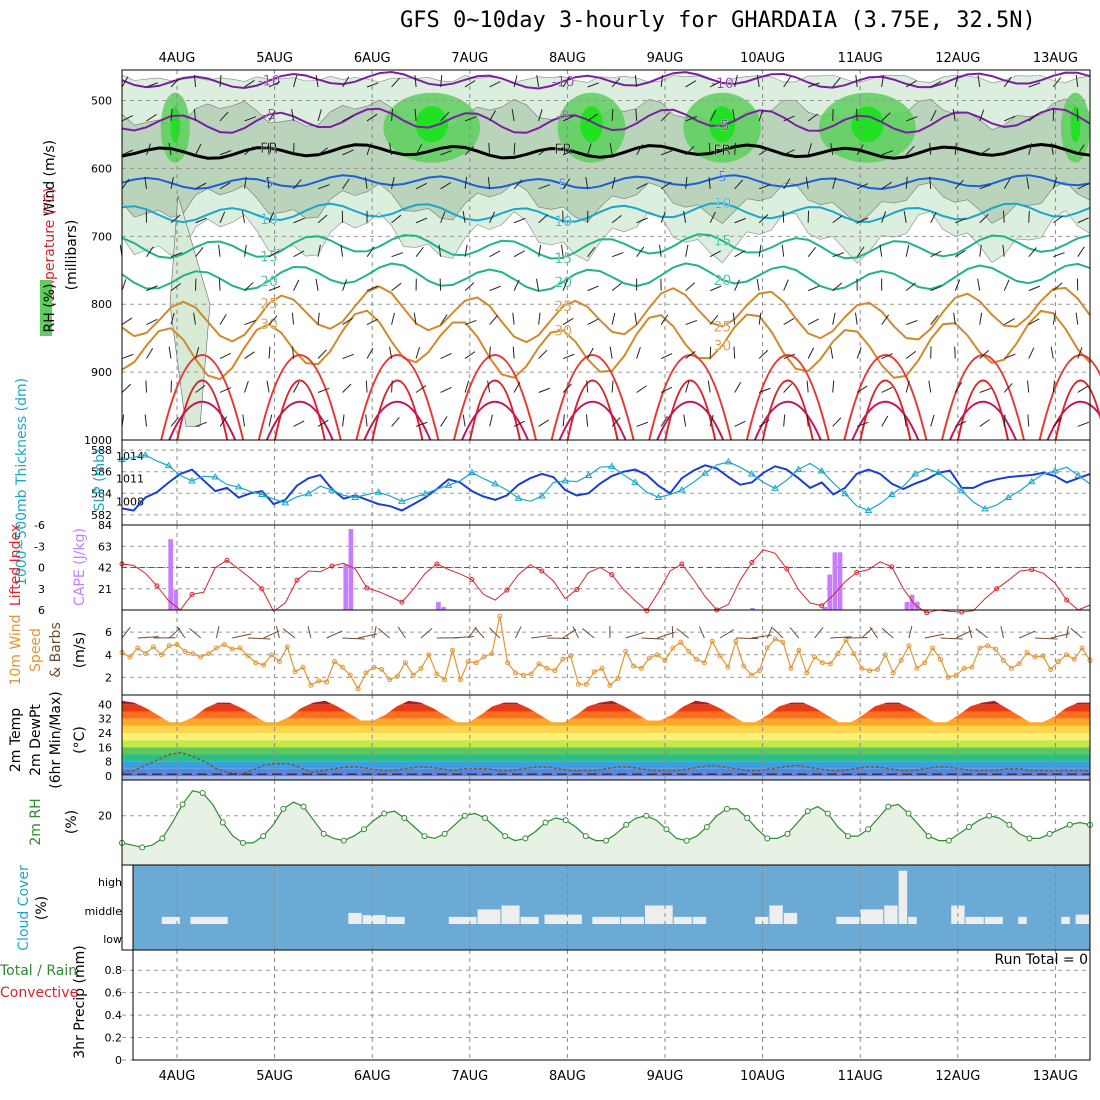 The height and width of the screenshot is (1100, 1100). I want to click on ylabel-wind-10m: 10m Wind, so click(16, 649).